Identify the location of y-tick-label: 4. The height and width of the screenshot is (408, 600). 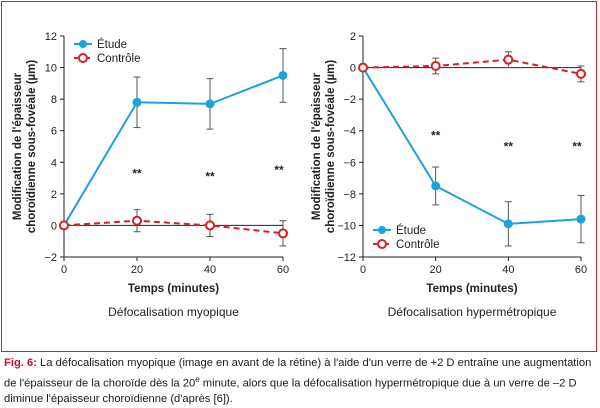
(54, 163).